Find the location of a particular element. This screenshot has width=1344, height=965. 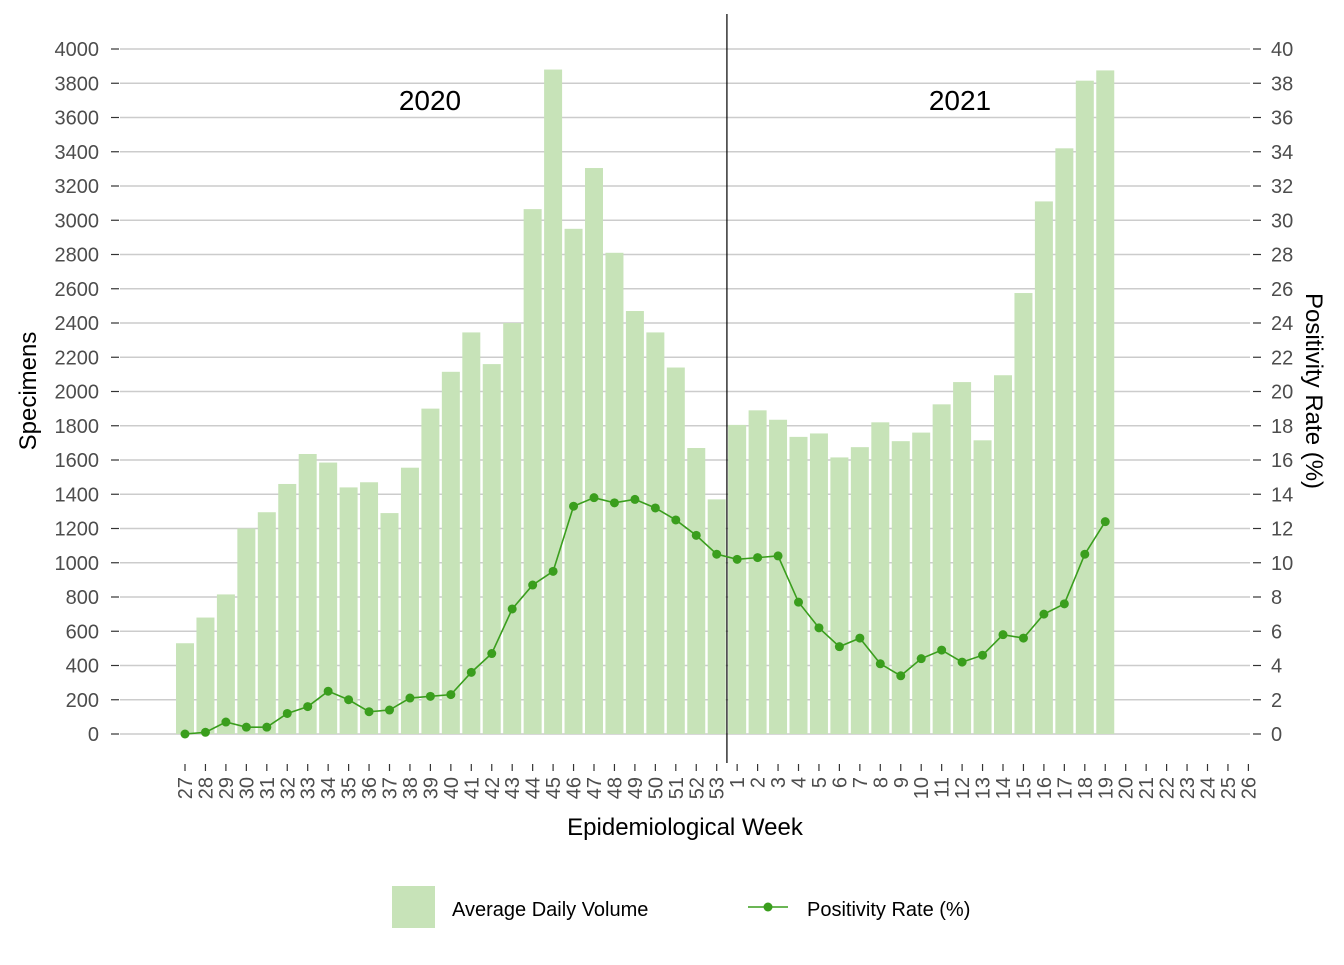

left-tick-label-2400: 2400 is located at coordinates (77, 324).